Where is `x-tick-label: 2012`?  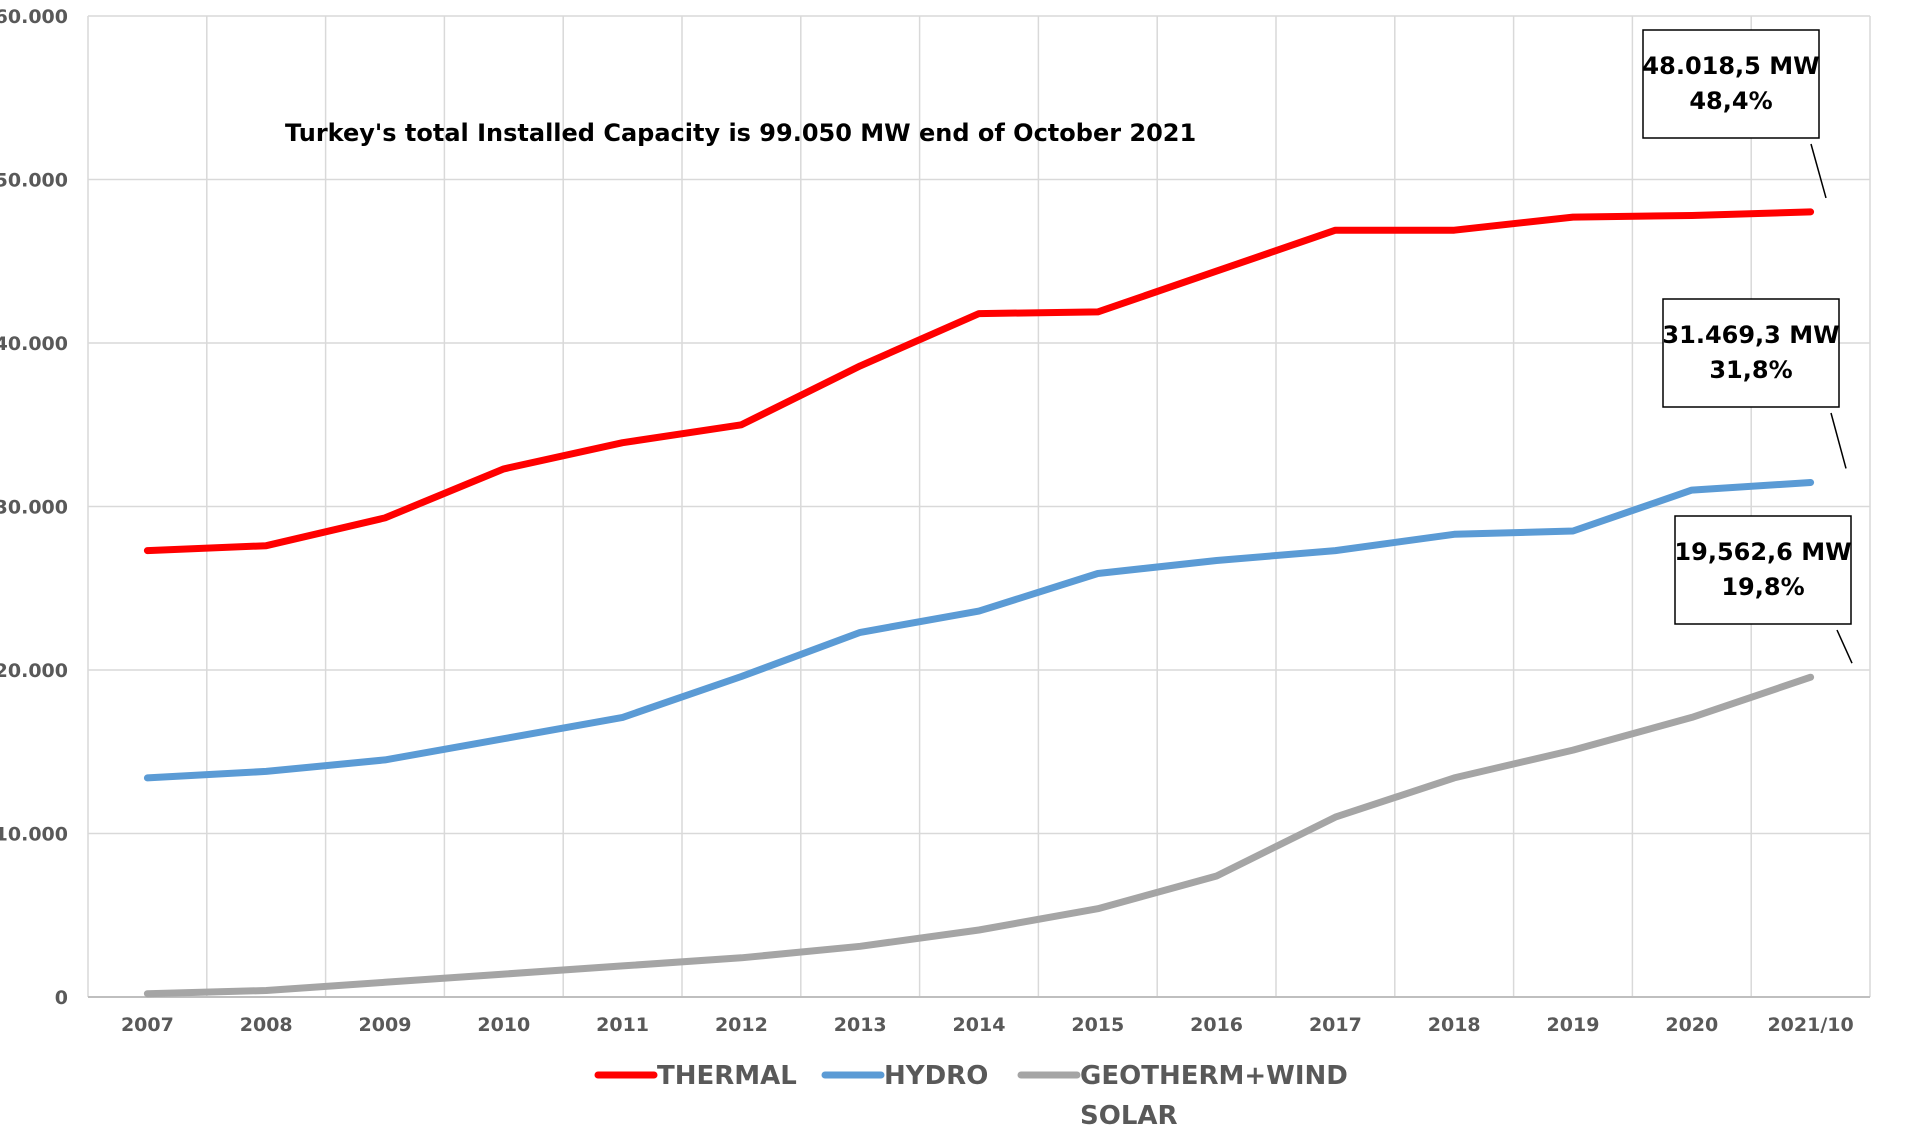 x-tick-label: 2012 is located at coordinates (741, 1025).